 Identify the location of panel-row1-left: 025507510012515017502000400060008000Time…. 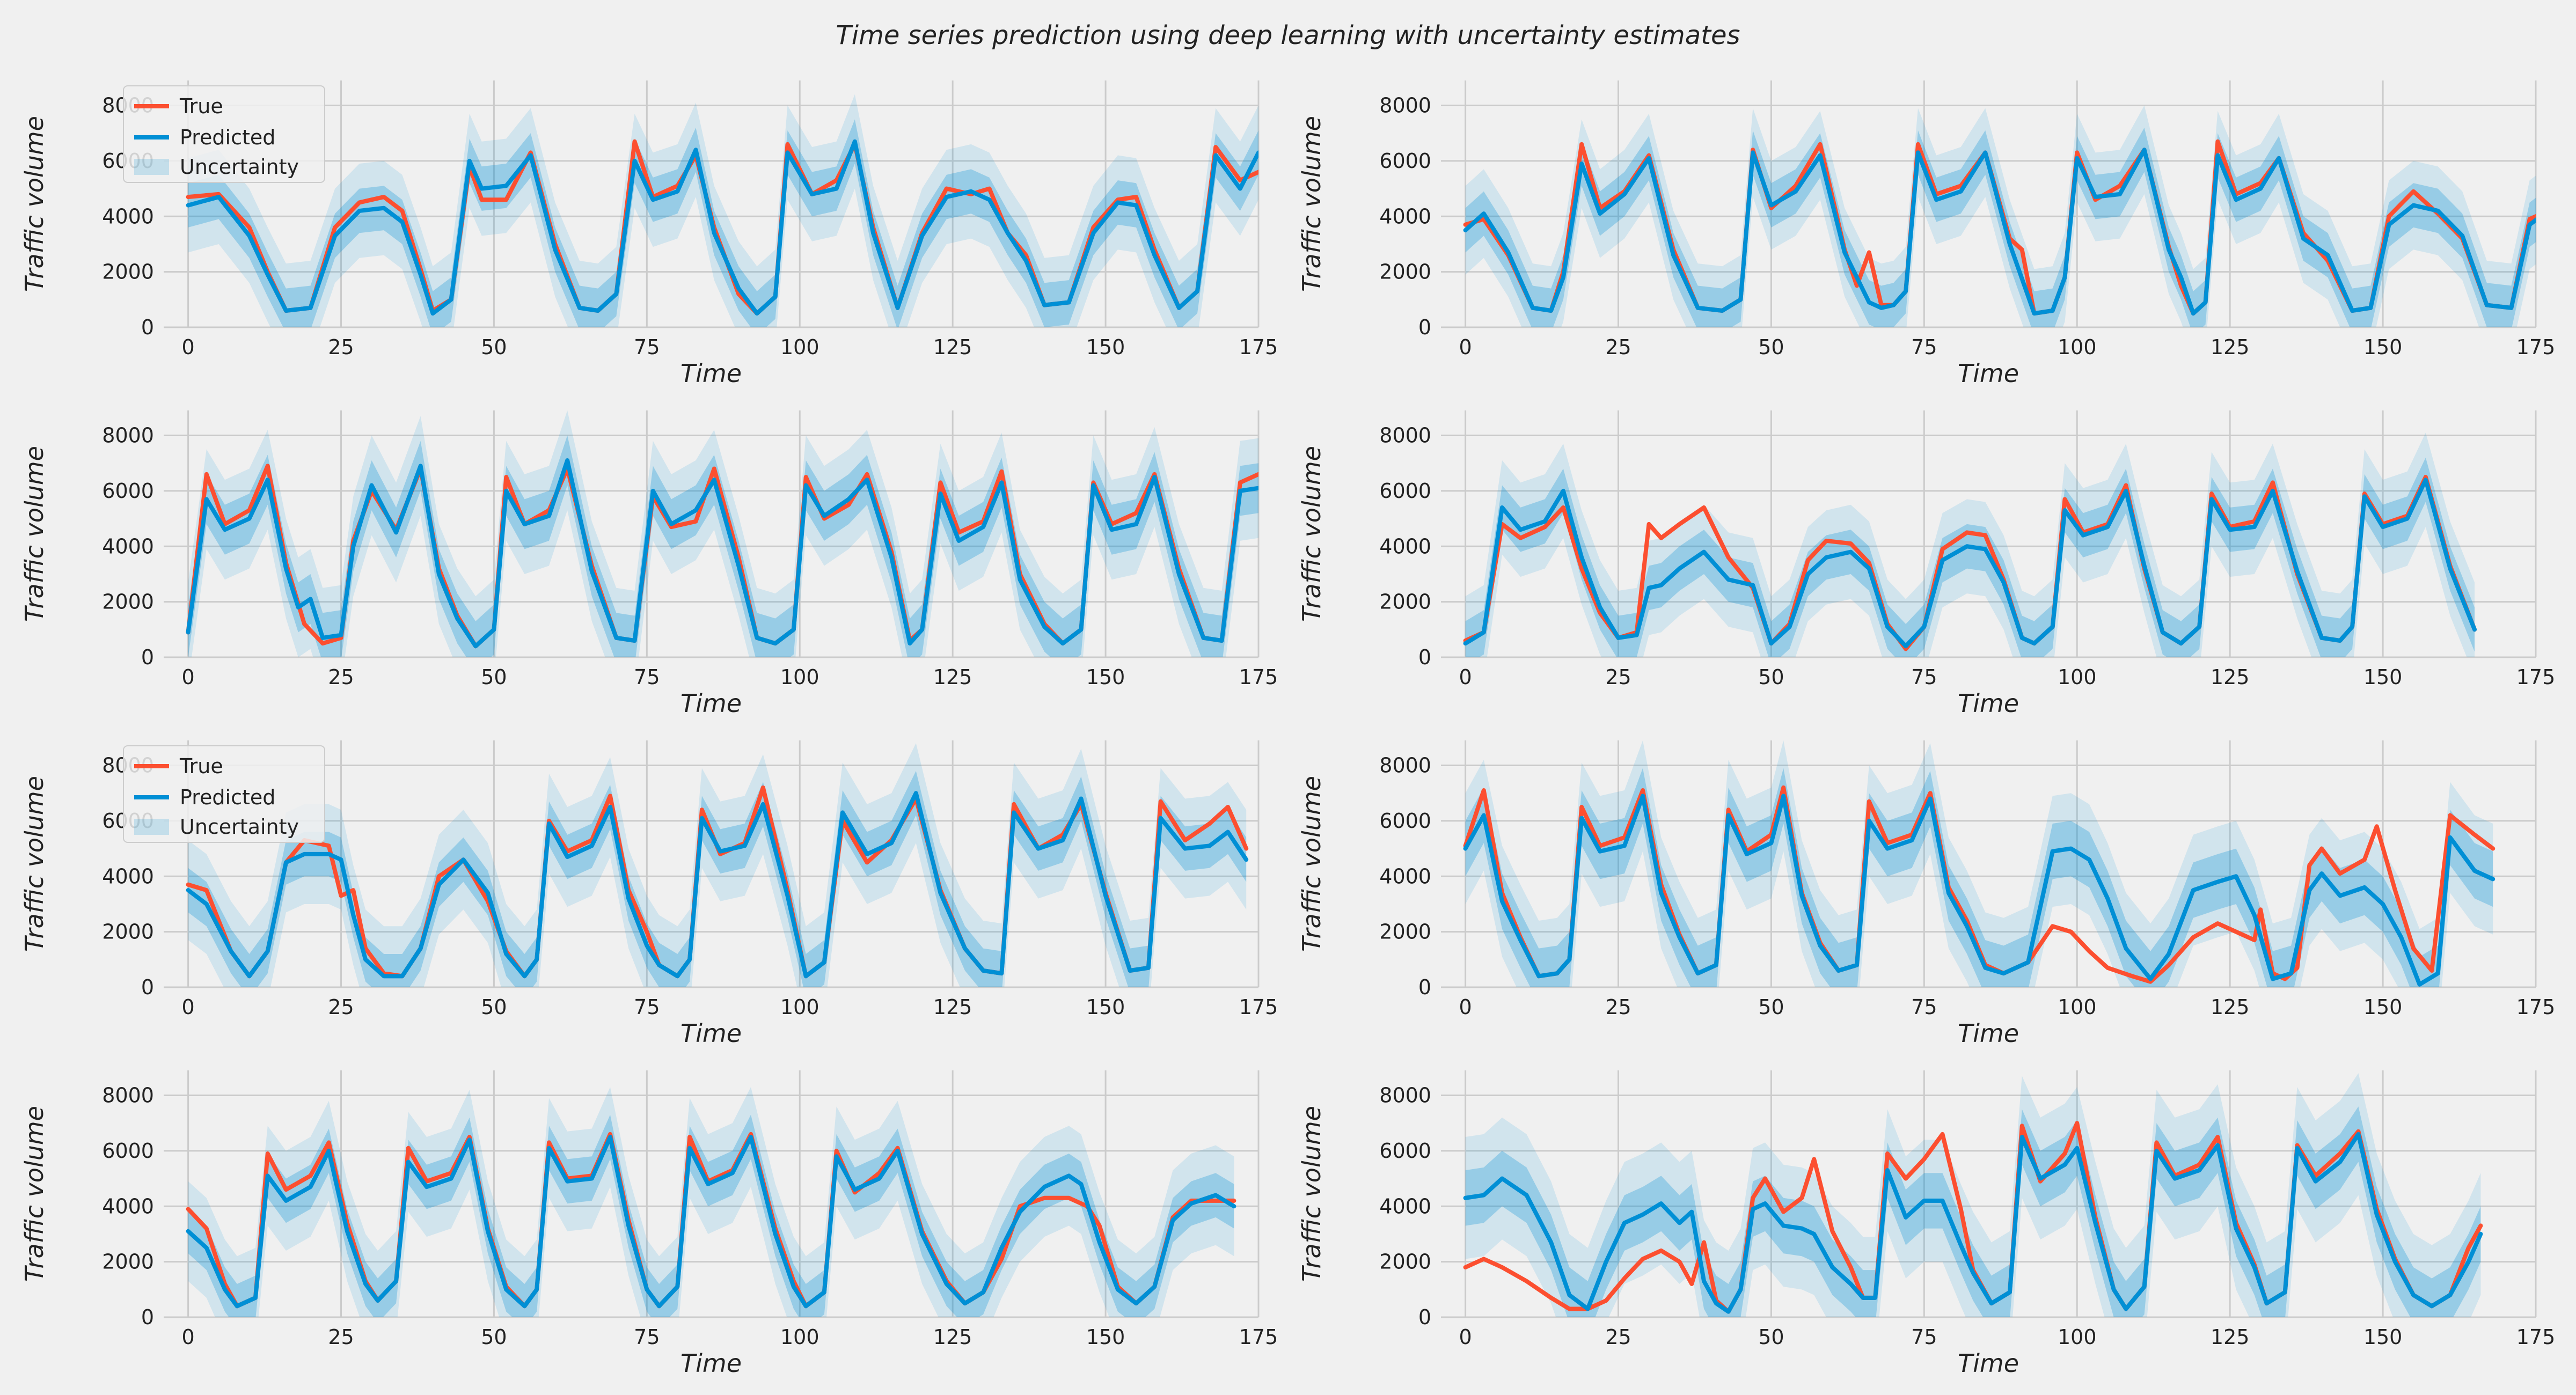
(649, 234).